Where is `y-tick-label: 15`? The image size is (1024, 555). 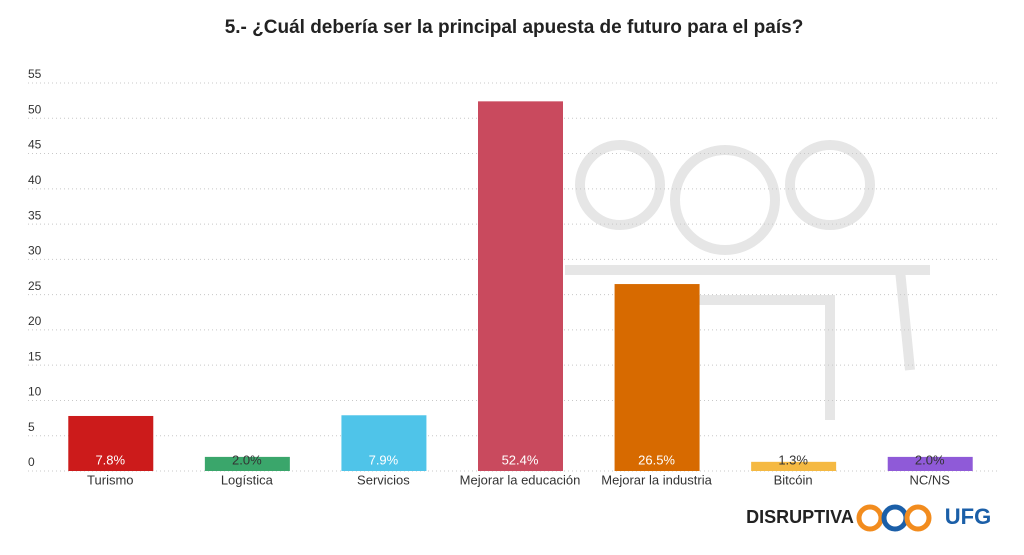
y-tick-label: 15 is located at coordinates (35, 356).